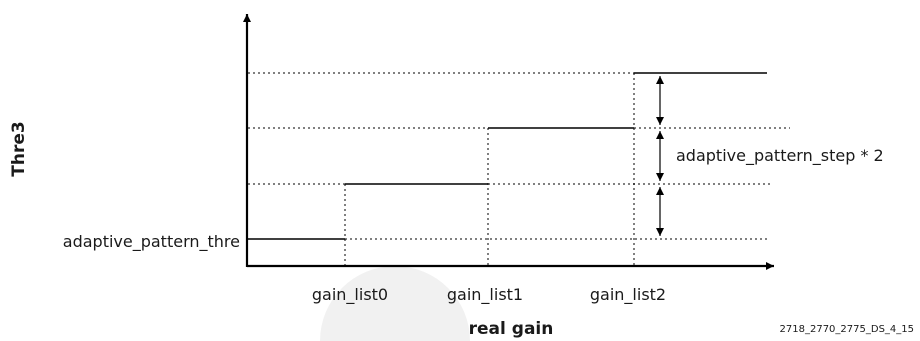  Describe the element at coordinates (395, 303) in the screenshot. I see `watermark-circle` at that location.